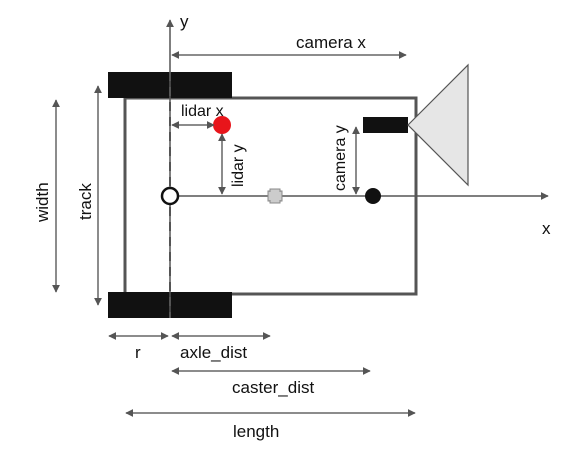  What do you see at coordinates (138, 352) in the screenshot?
I see `r-label: r` at bounding box center [138, 352].